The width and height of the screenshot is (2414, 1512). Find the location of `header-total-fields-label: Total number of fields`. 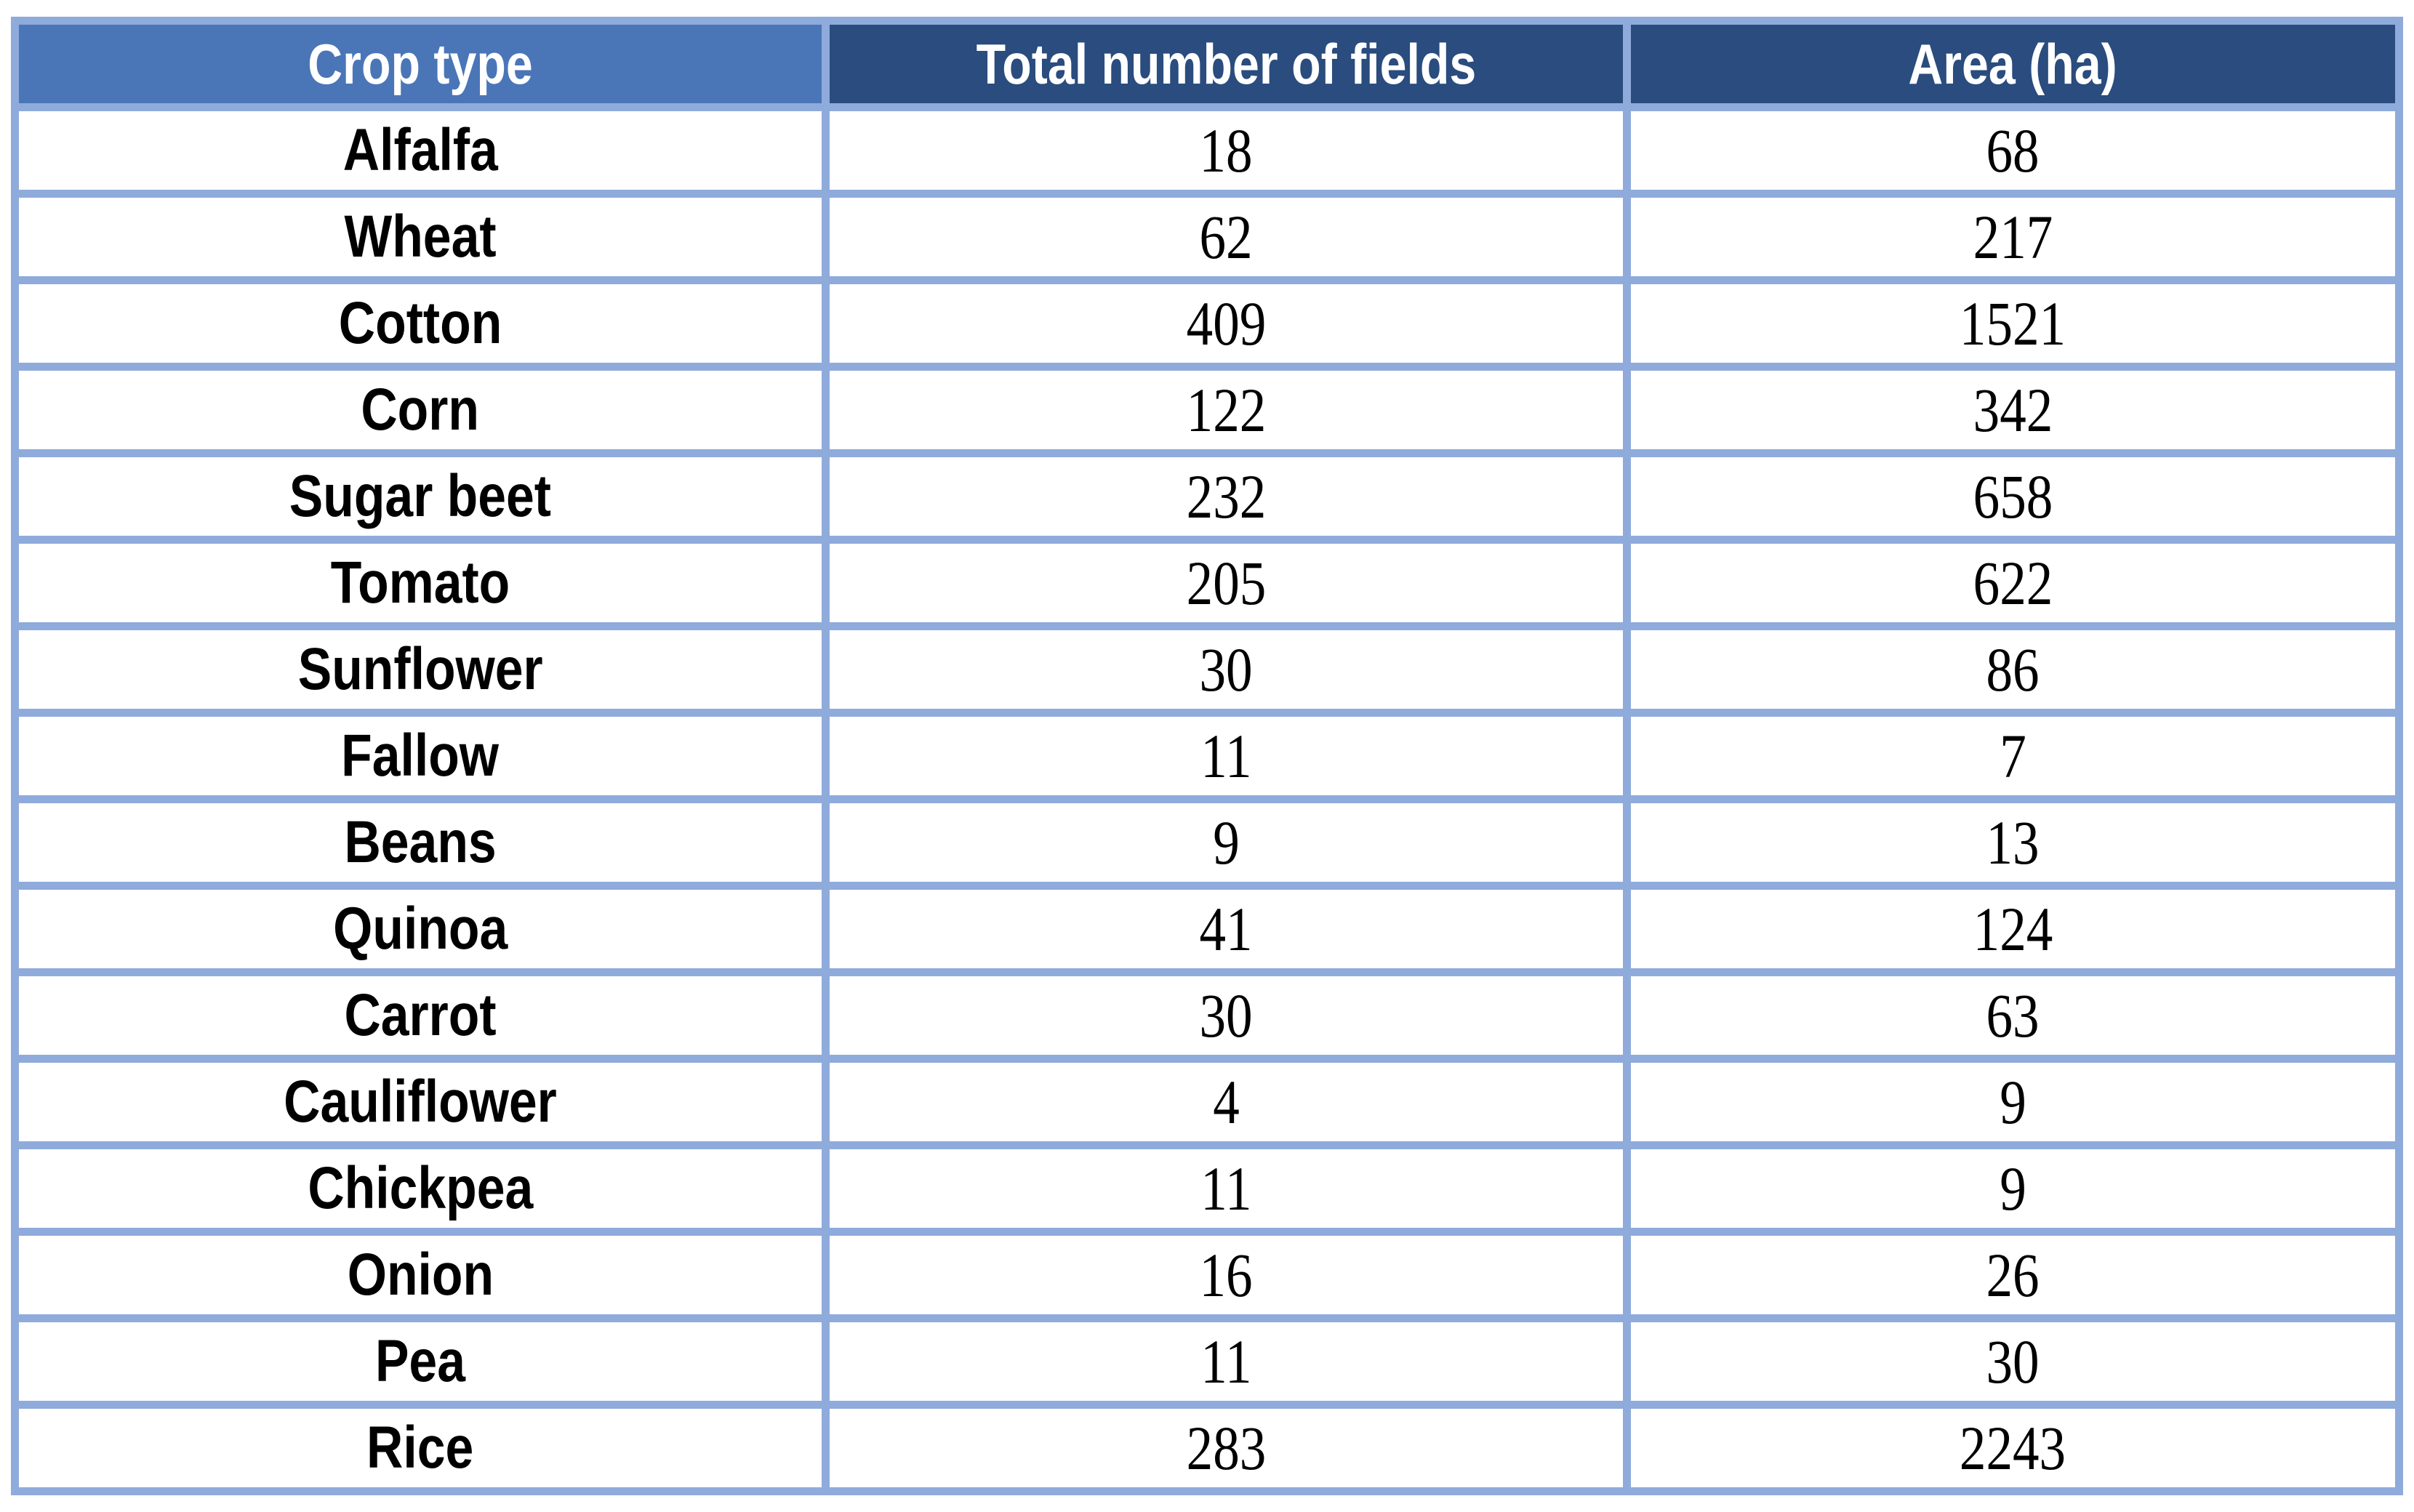

header-total-fields-label: Total number of fields is located at coordinates (1226, 64).